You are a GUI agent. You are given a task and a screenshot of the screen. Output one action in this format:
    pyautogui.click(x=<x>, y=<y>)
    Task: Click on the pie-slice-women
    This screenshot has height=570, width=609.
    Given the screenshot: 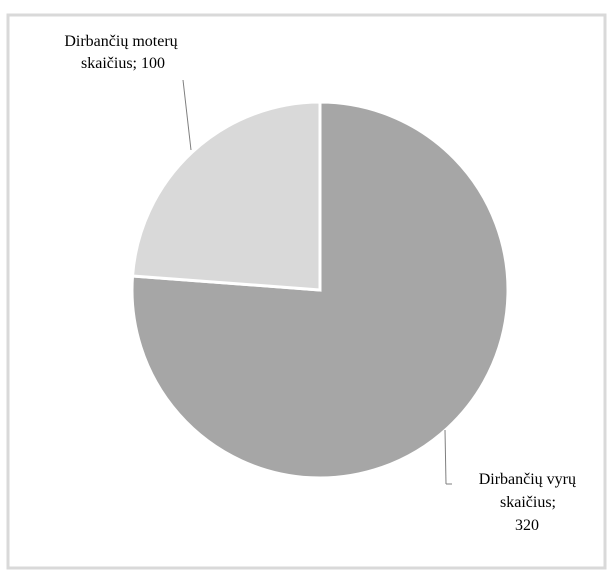 What is the action you would take?
    pyautogui.click(x=226, y=196)
    